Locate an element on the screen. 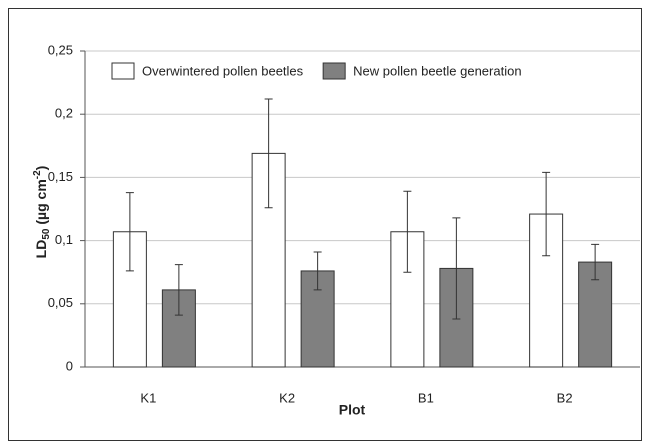 The height and width of the screenshot is (445, 650). x-tick-label: B1 is located at coordinates (426, 397).